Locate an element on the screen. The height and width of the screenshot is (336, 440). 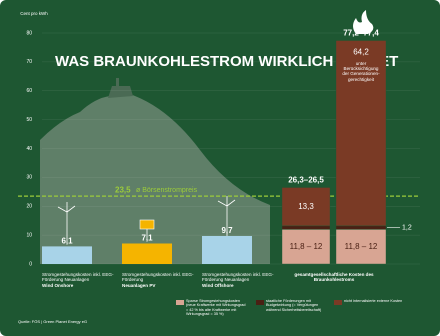
y-tick-label: 70 is located at coordinates (29, 62).